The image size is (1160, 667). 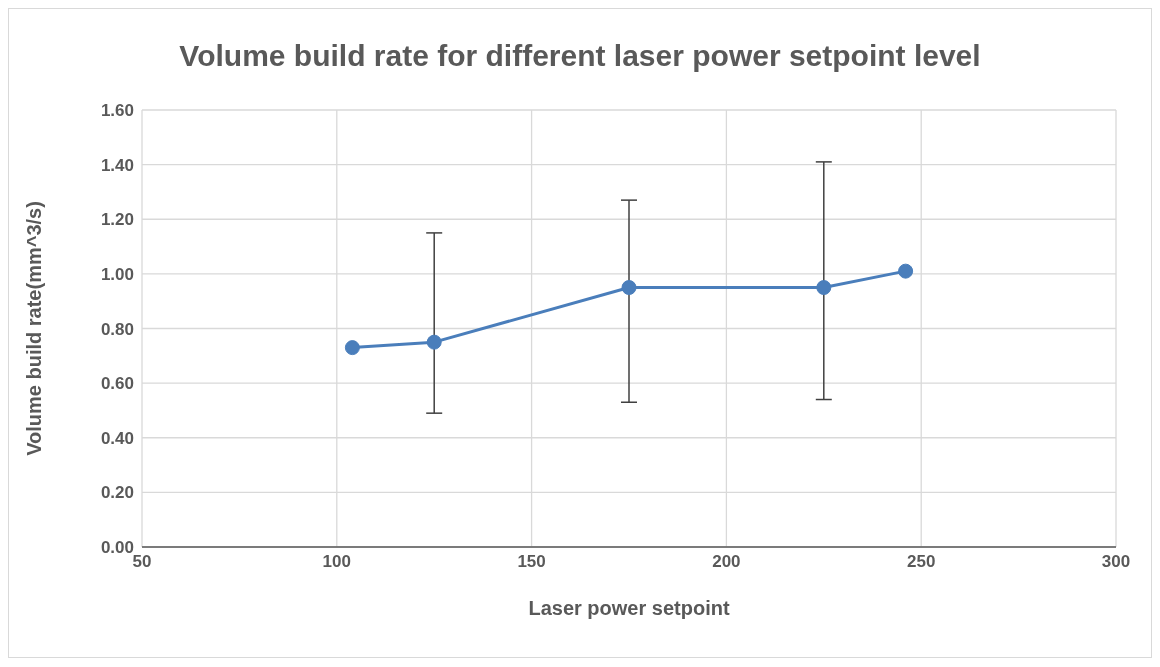 What do you see at coordinates (117, 329) in the screenshot?
I see `y-tick-label: 0.80` at bounding box center [117, 329].